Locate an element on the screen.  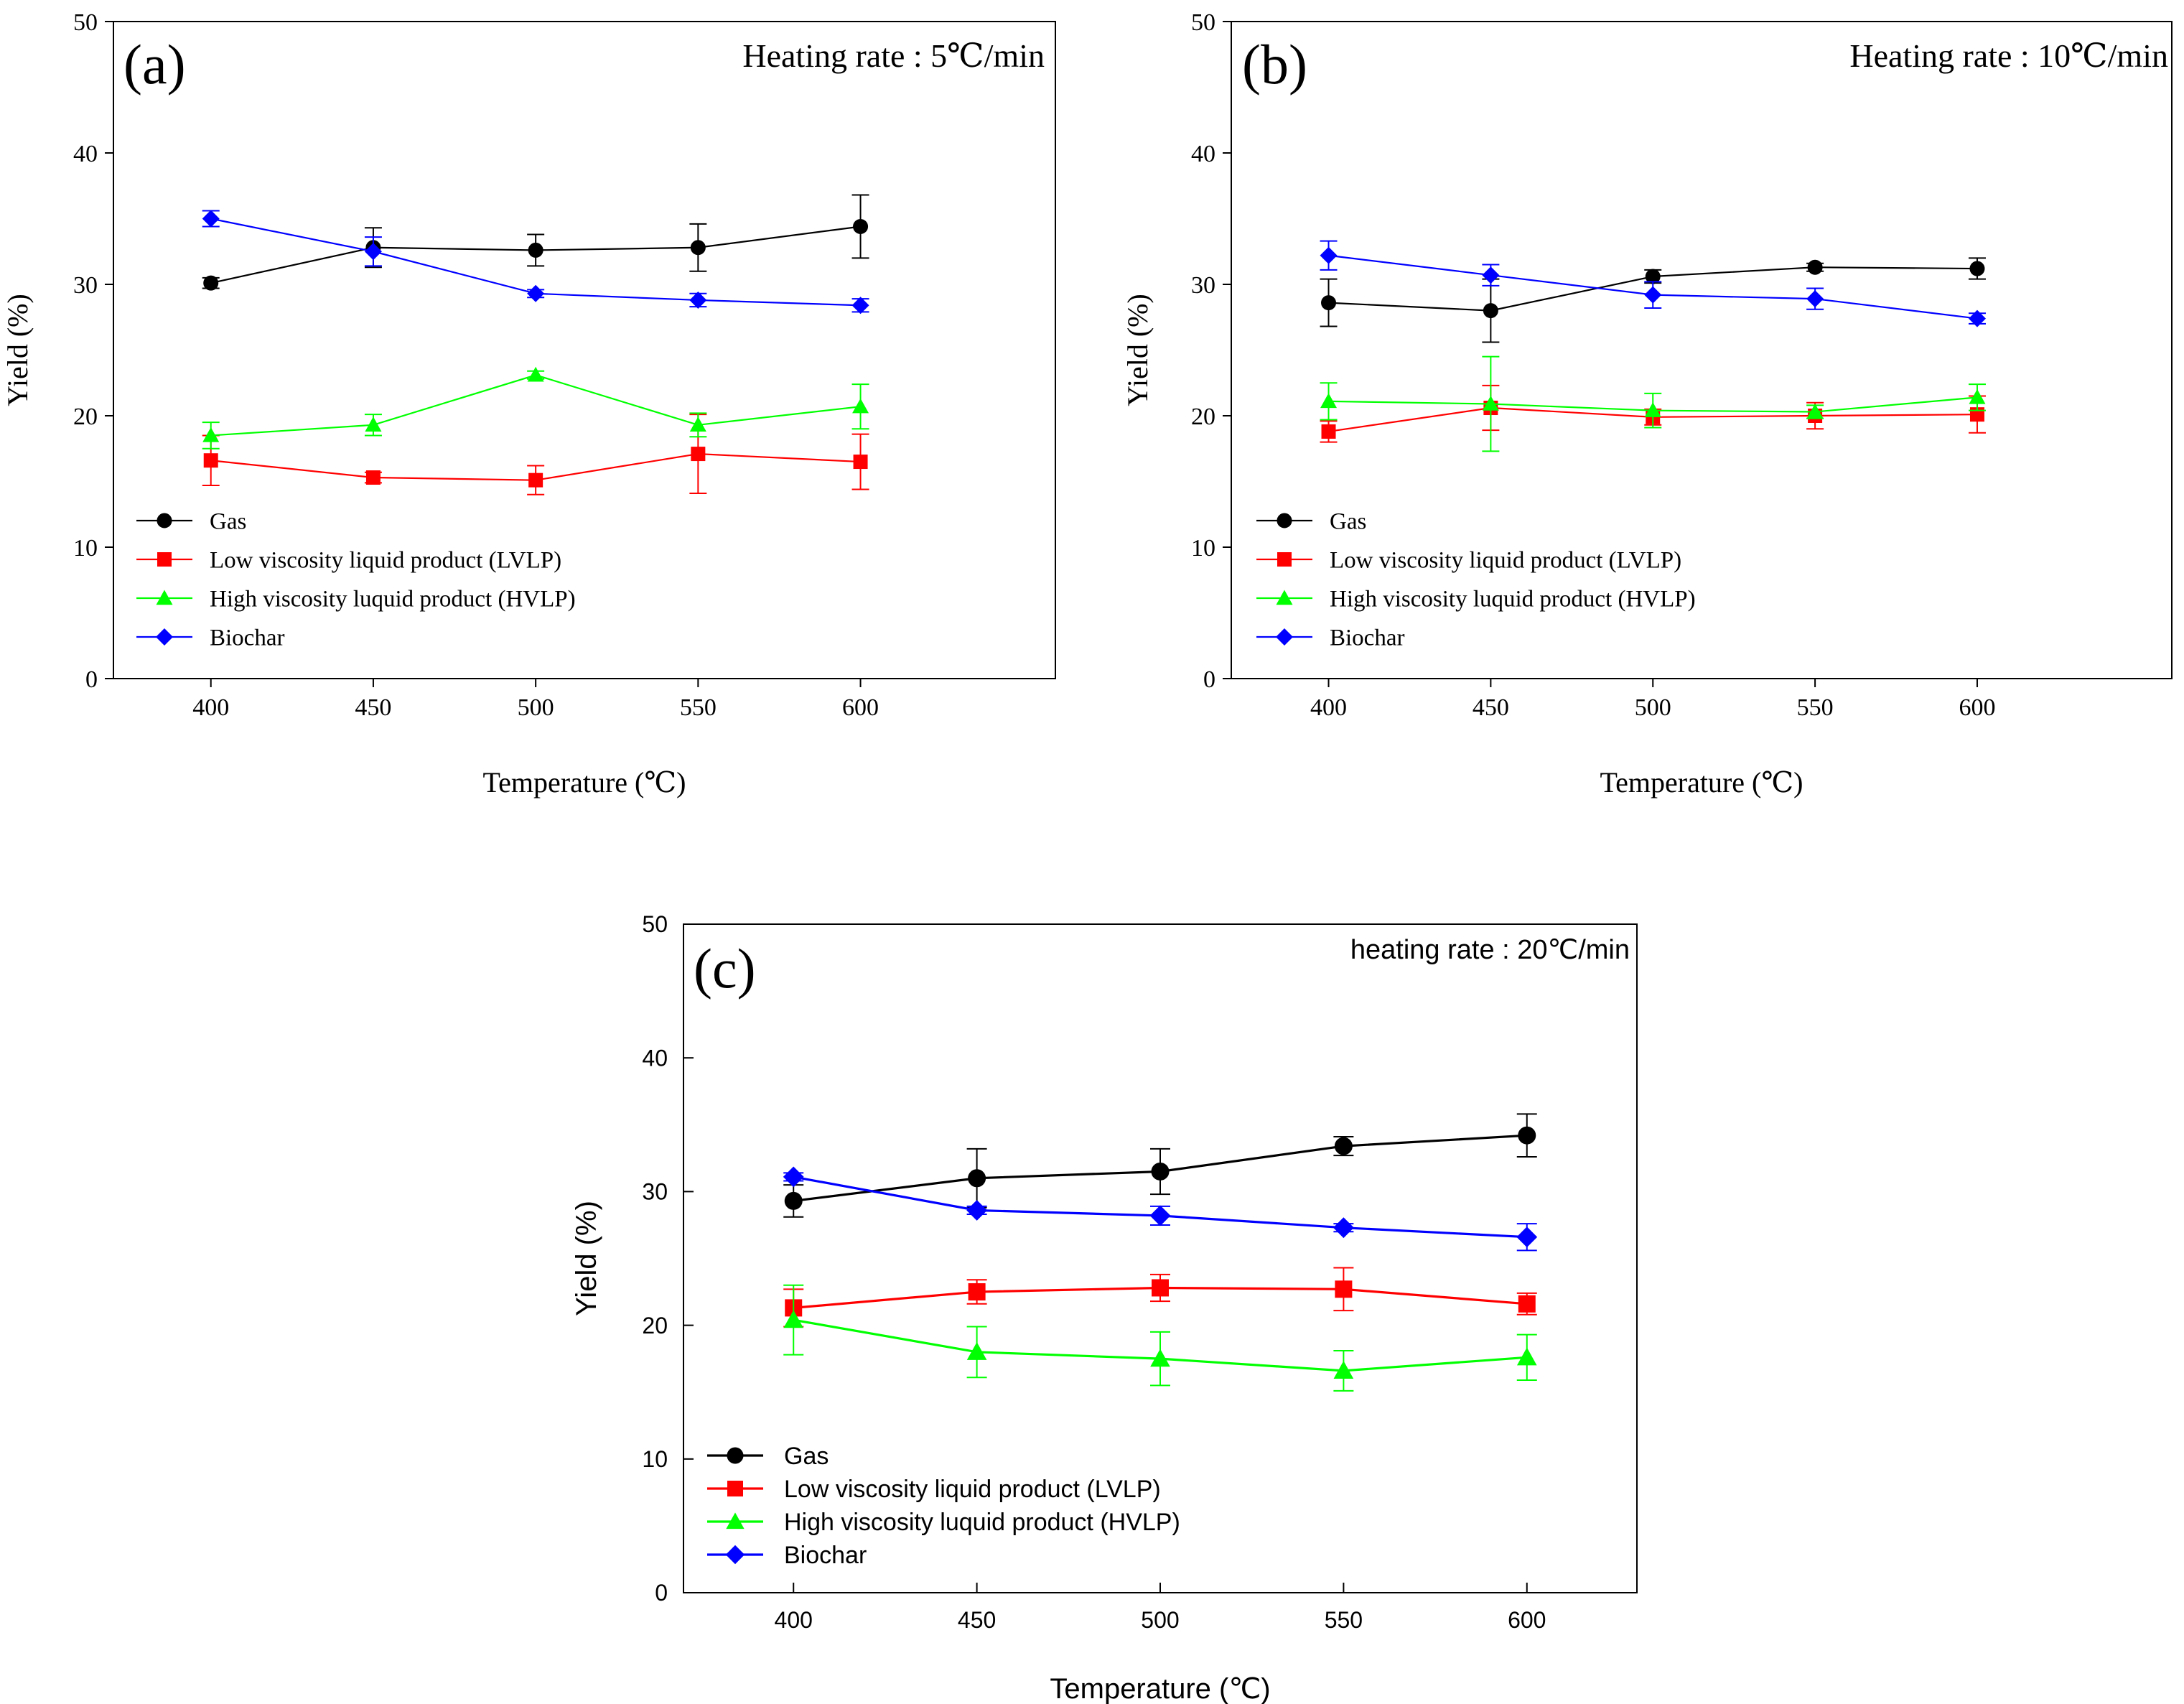
panel-label: (b) is located at coordinates (1274, 65).